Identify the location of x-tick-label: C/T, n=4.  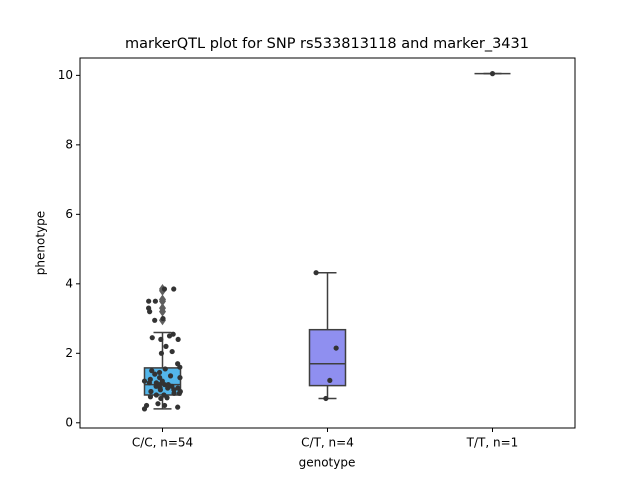
(327, 443).